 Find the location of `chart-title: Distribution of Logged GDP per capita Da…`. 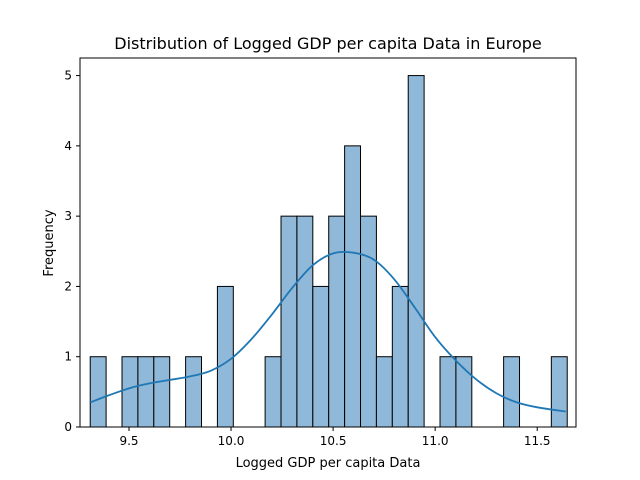

chart-title: Distribution of Logged GDP per capita Da… is located at coordinates (327, 43).